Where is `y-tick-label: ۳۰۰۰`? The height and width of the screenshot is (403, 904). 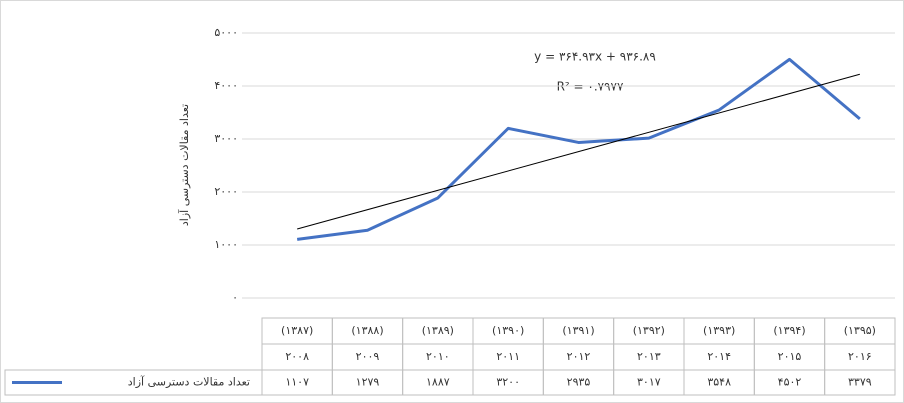 y-tick-label: ۳۰۰۰ is located at coordinates (226, 138).